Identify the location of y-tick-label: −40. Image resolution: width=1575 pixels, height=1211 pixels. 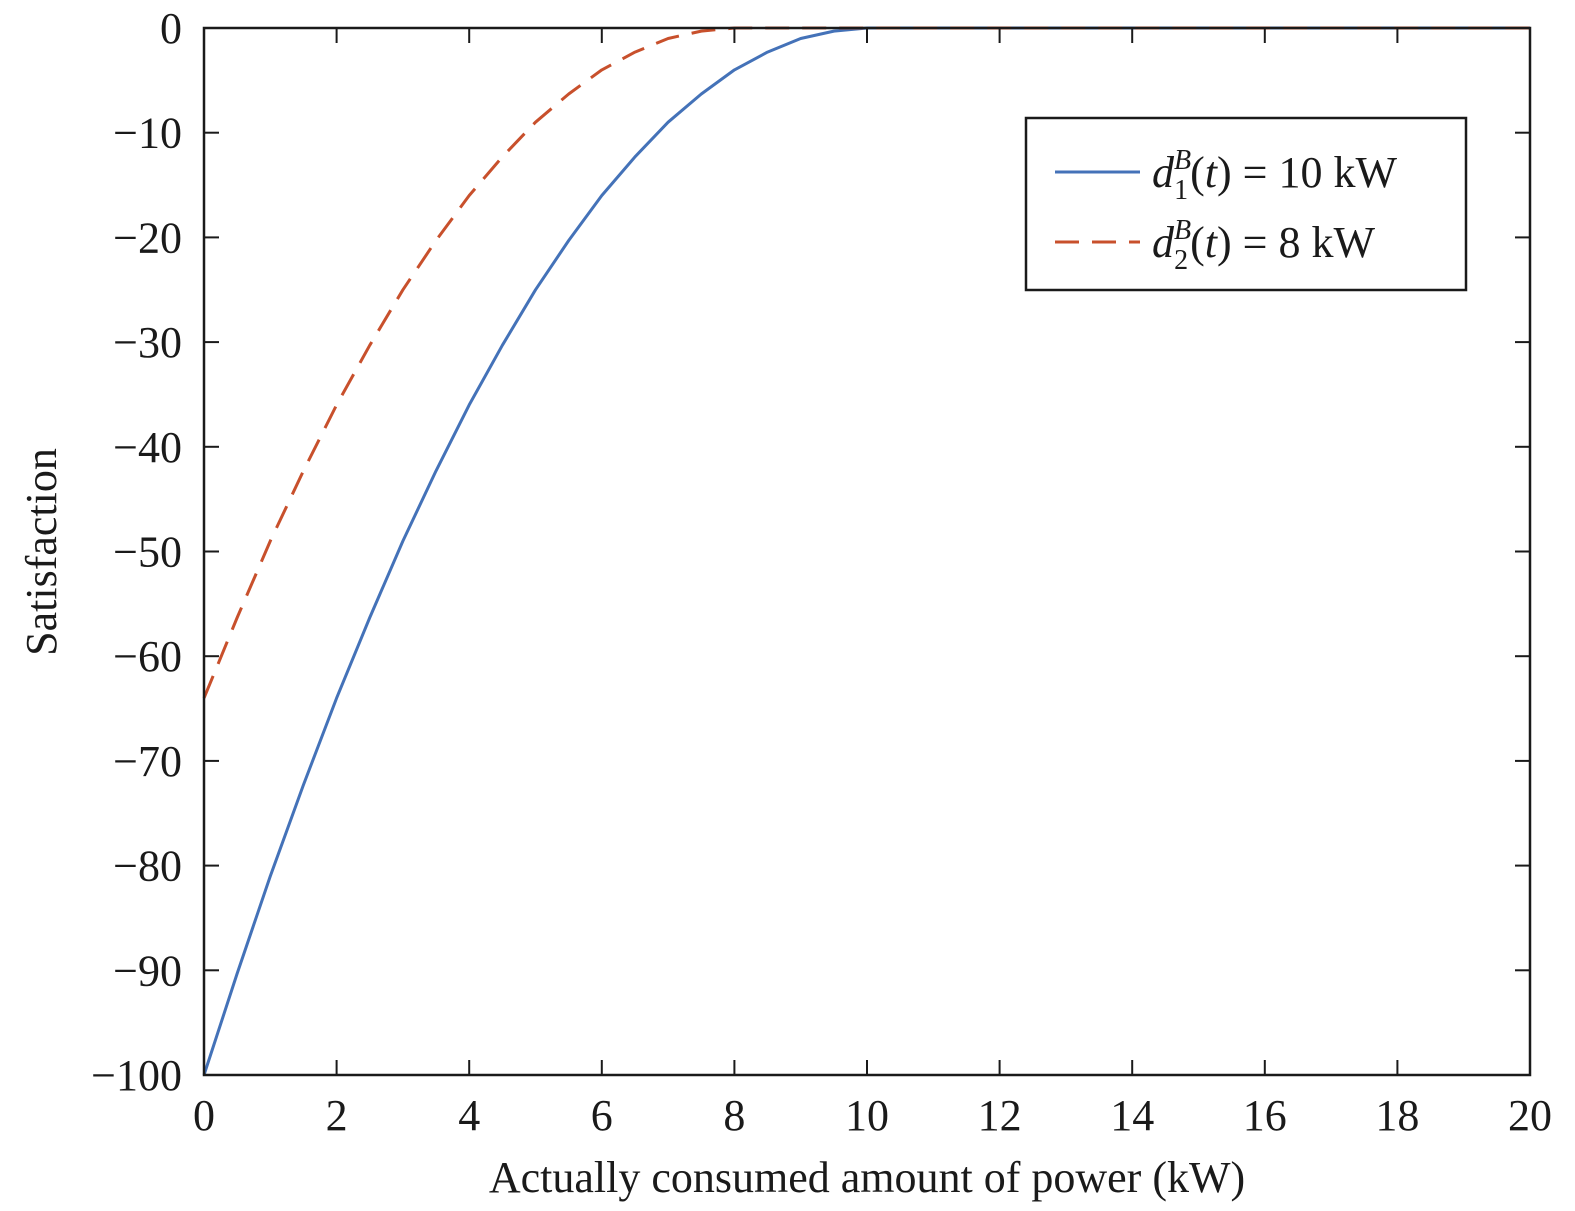
(147, 447).